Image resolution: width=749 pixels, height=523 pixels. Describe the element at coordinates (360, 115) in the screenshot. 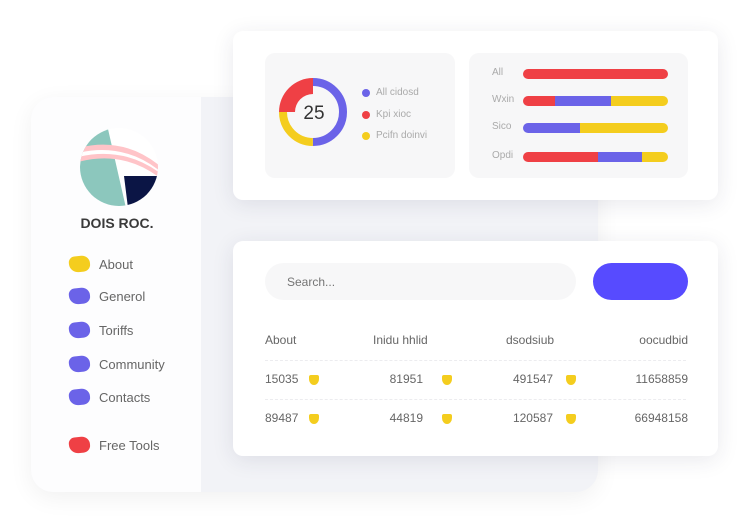

I see `donut-panel: 25 All cidosd Kpi xioc Pcifn doinvi` at that location.